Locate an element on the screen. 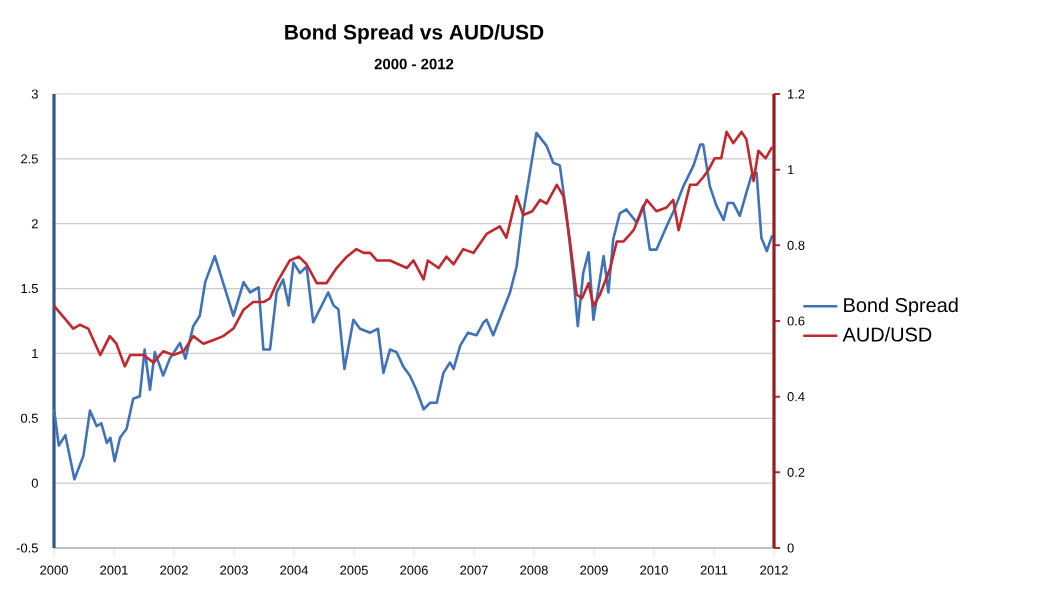 The image size is (1050, 590). chart-title: Bond Spread vs AUD/USD is located at coordinates (414, 34).